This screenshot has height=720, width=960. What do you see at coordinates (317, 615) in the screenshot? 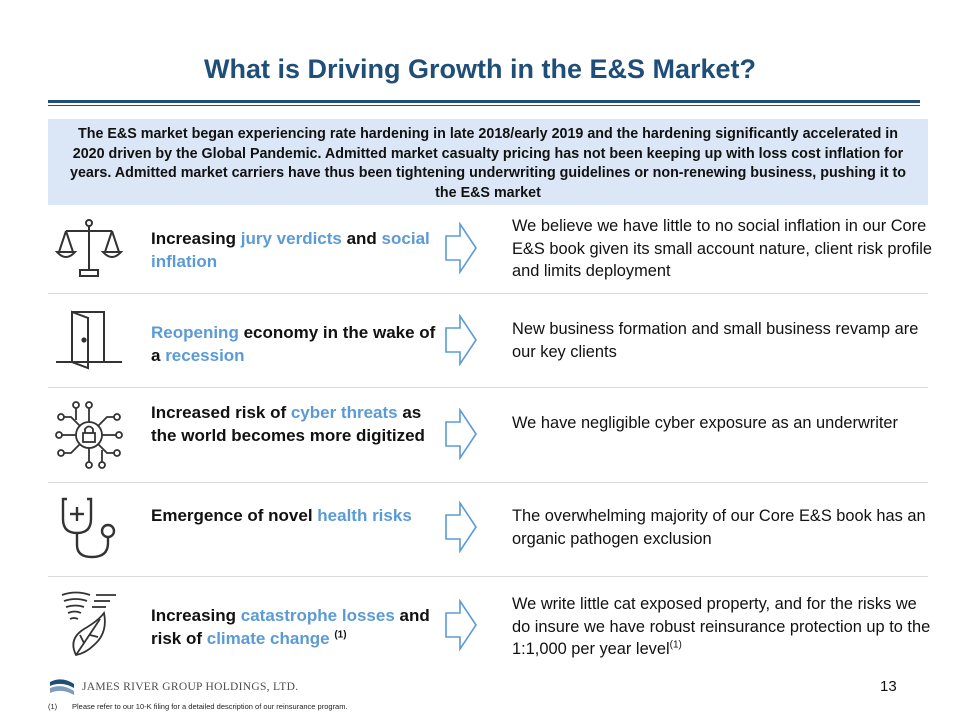
I see `driver-label-highlight: catastrophe losses` at bounding box center [317, 615].